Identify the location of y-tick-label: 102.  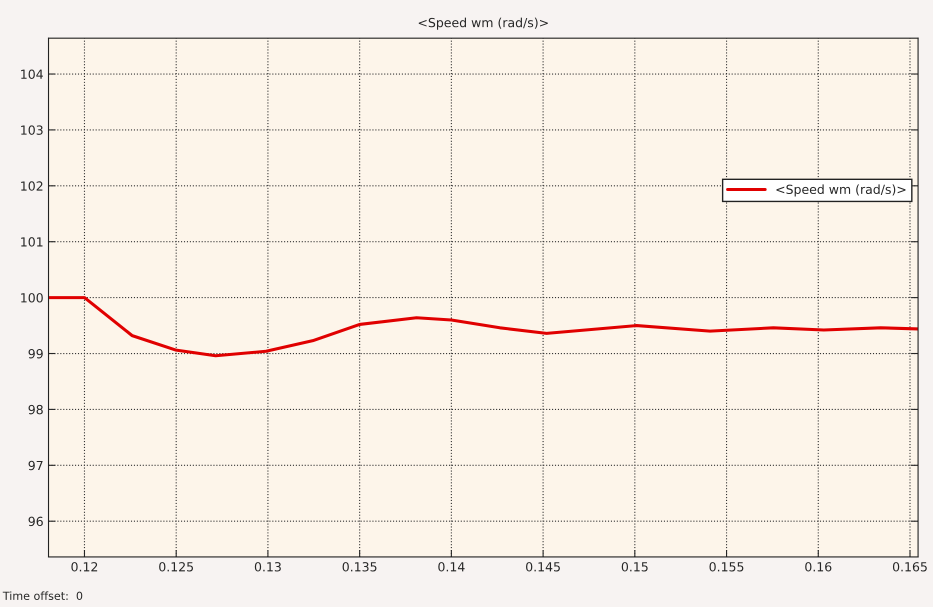
(31, 186).